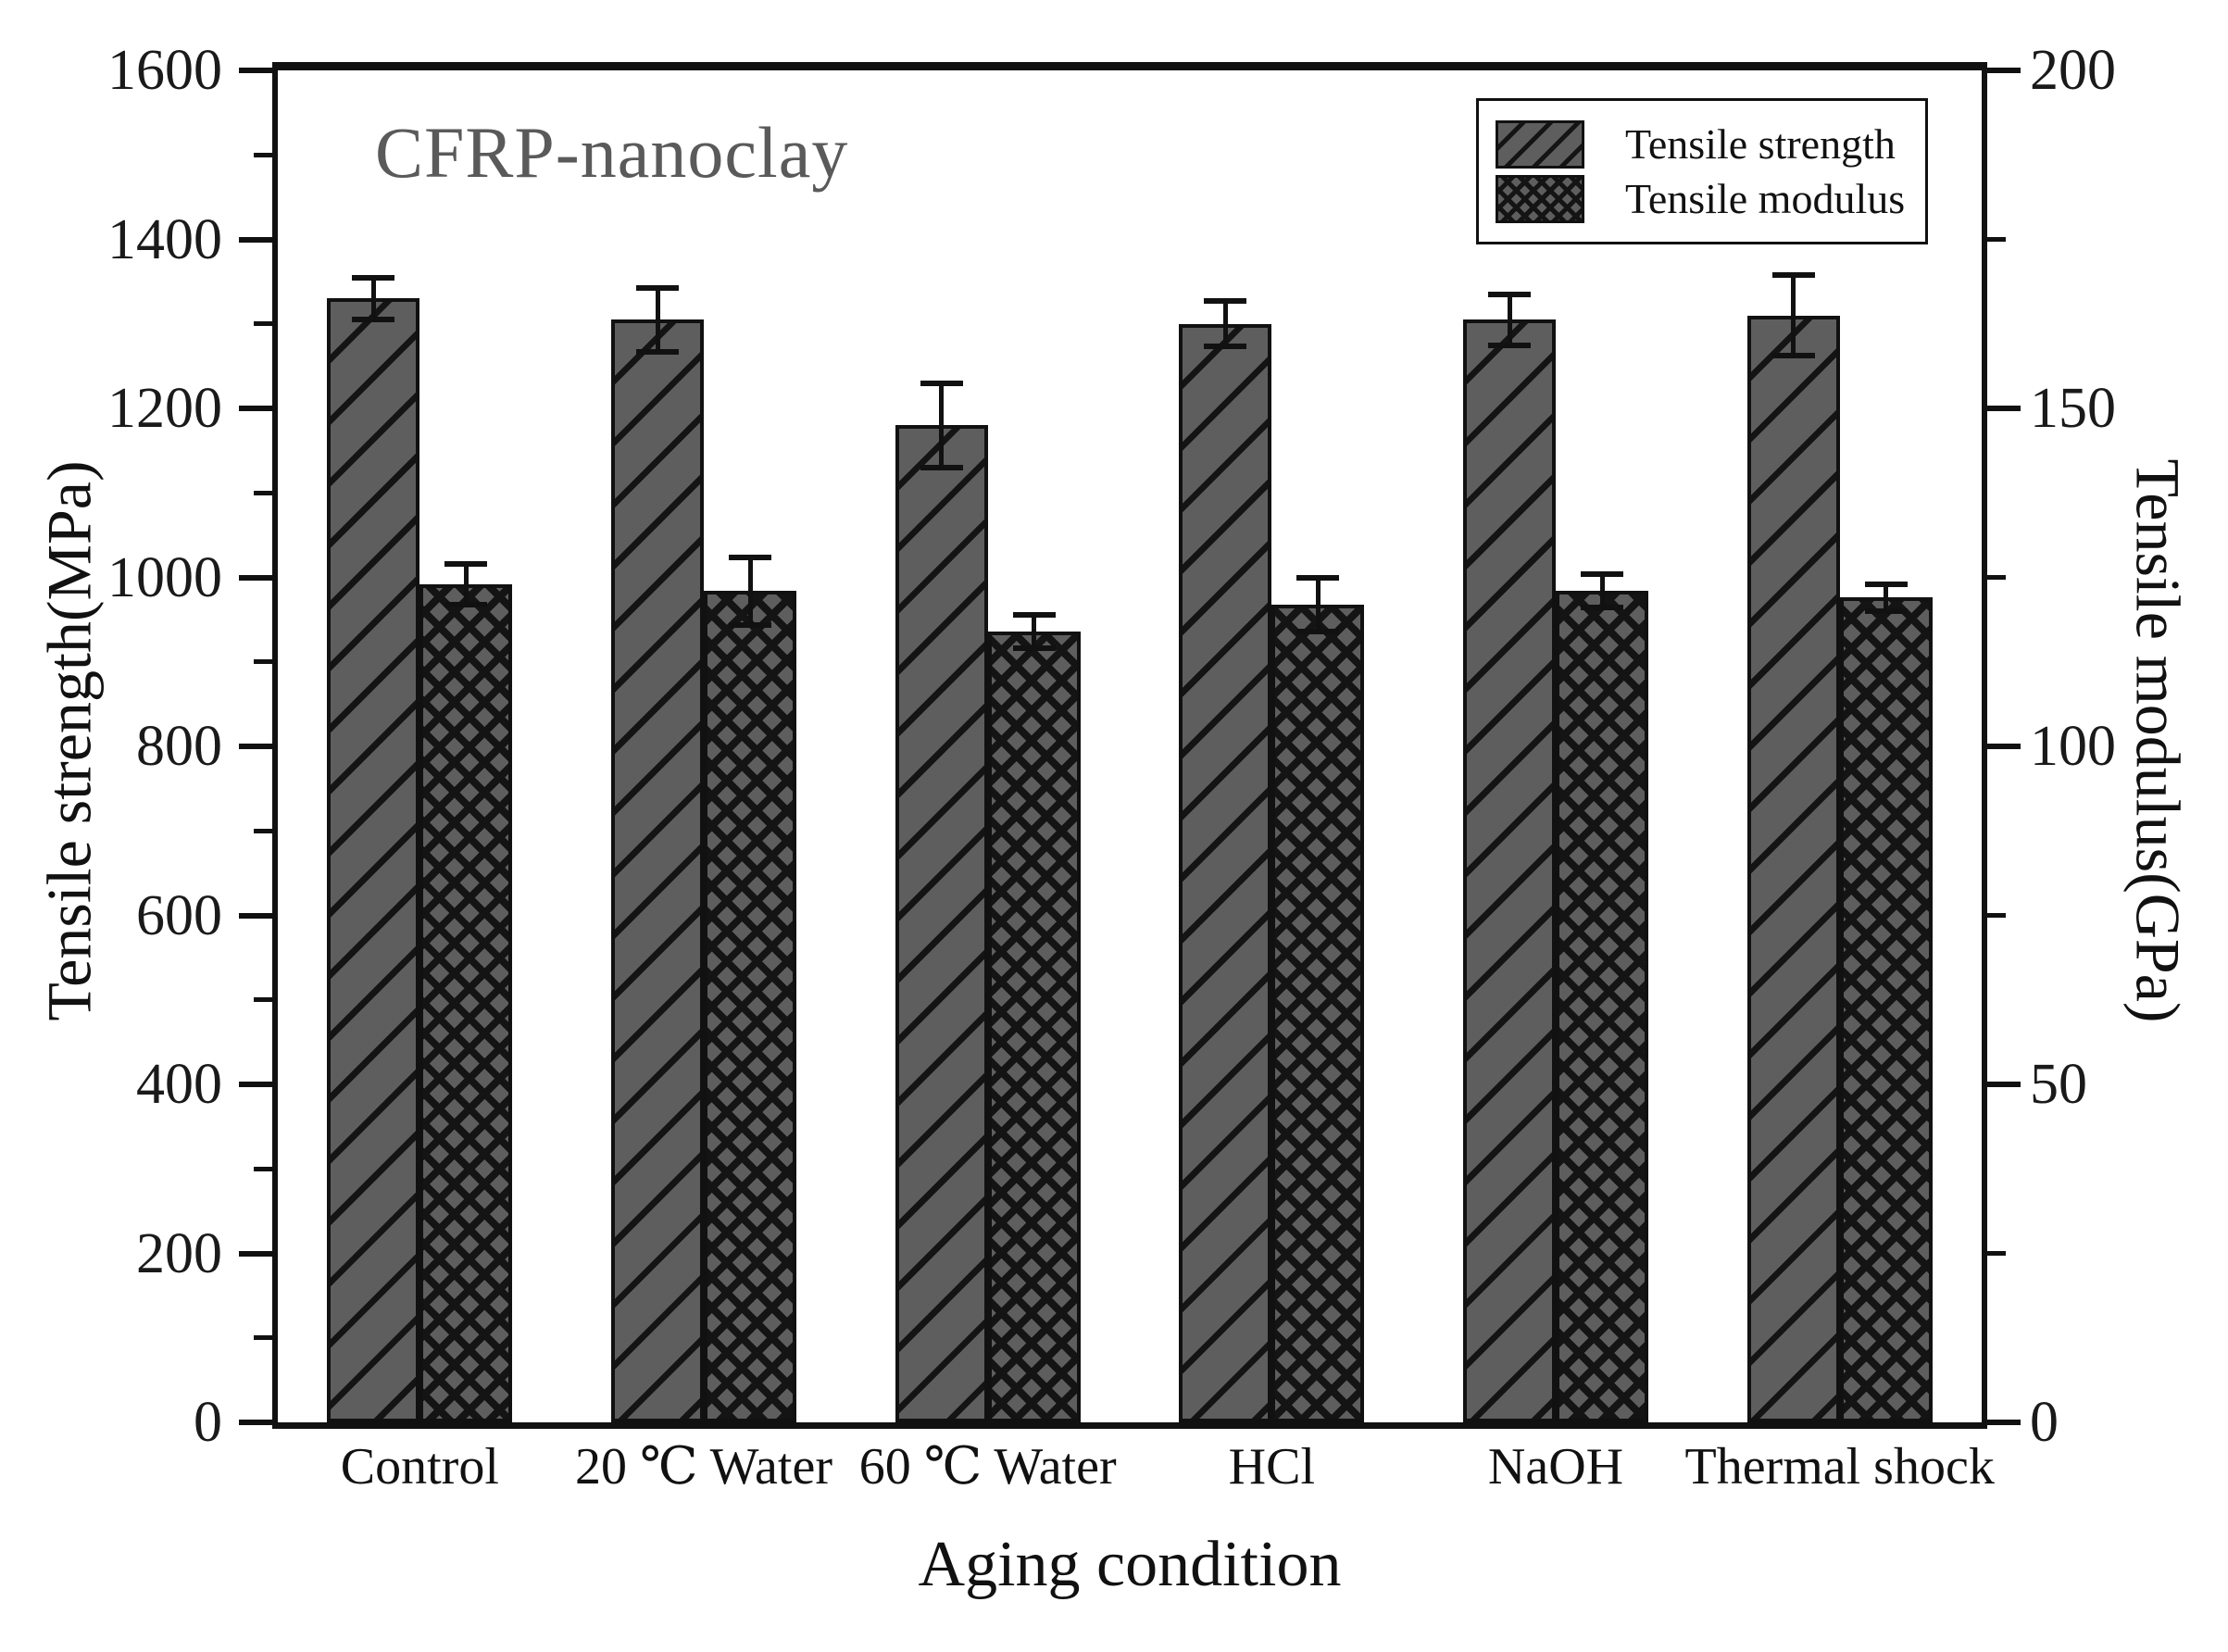 The height and width of the screenshot is (1652, 2228). I want to click on left-axis-tick-label: 1600, so click(165, 70).